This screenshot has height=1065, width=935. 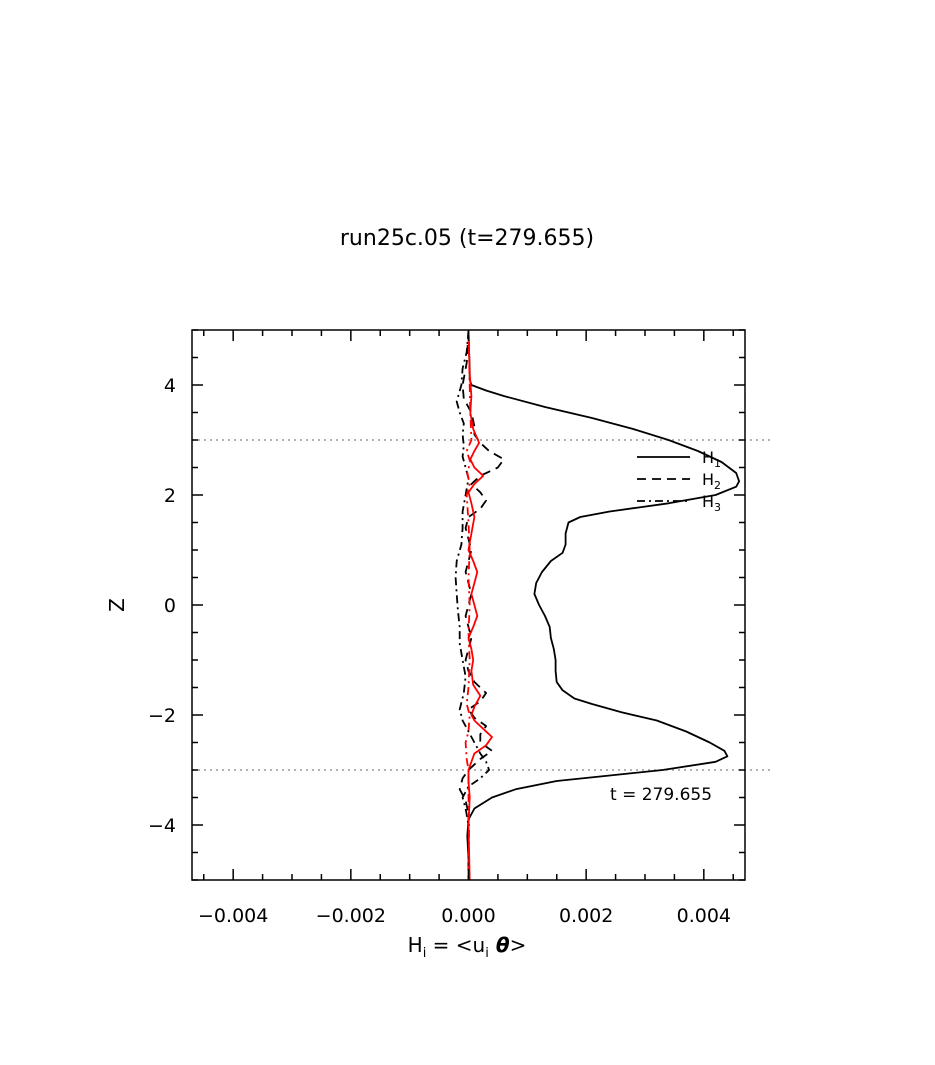 I want to click on x-tick-labels: −0.004 −0.002 0.000 0.002 0.004, so click(x=464, y=916).